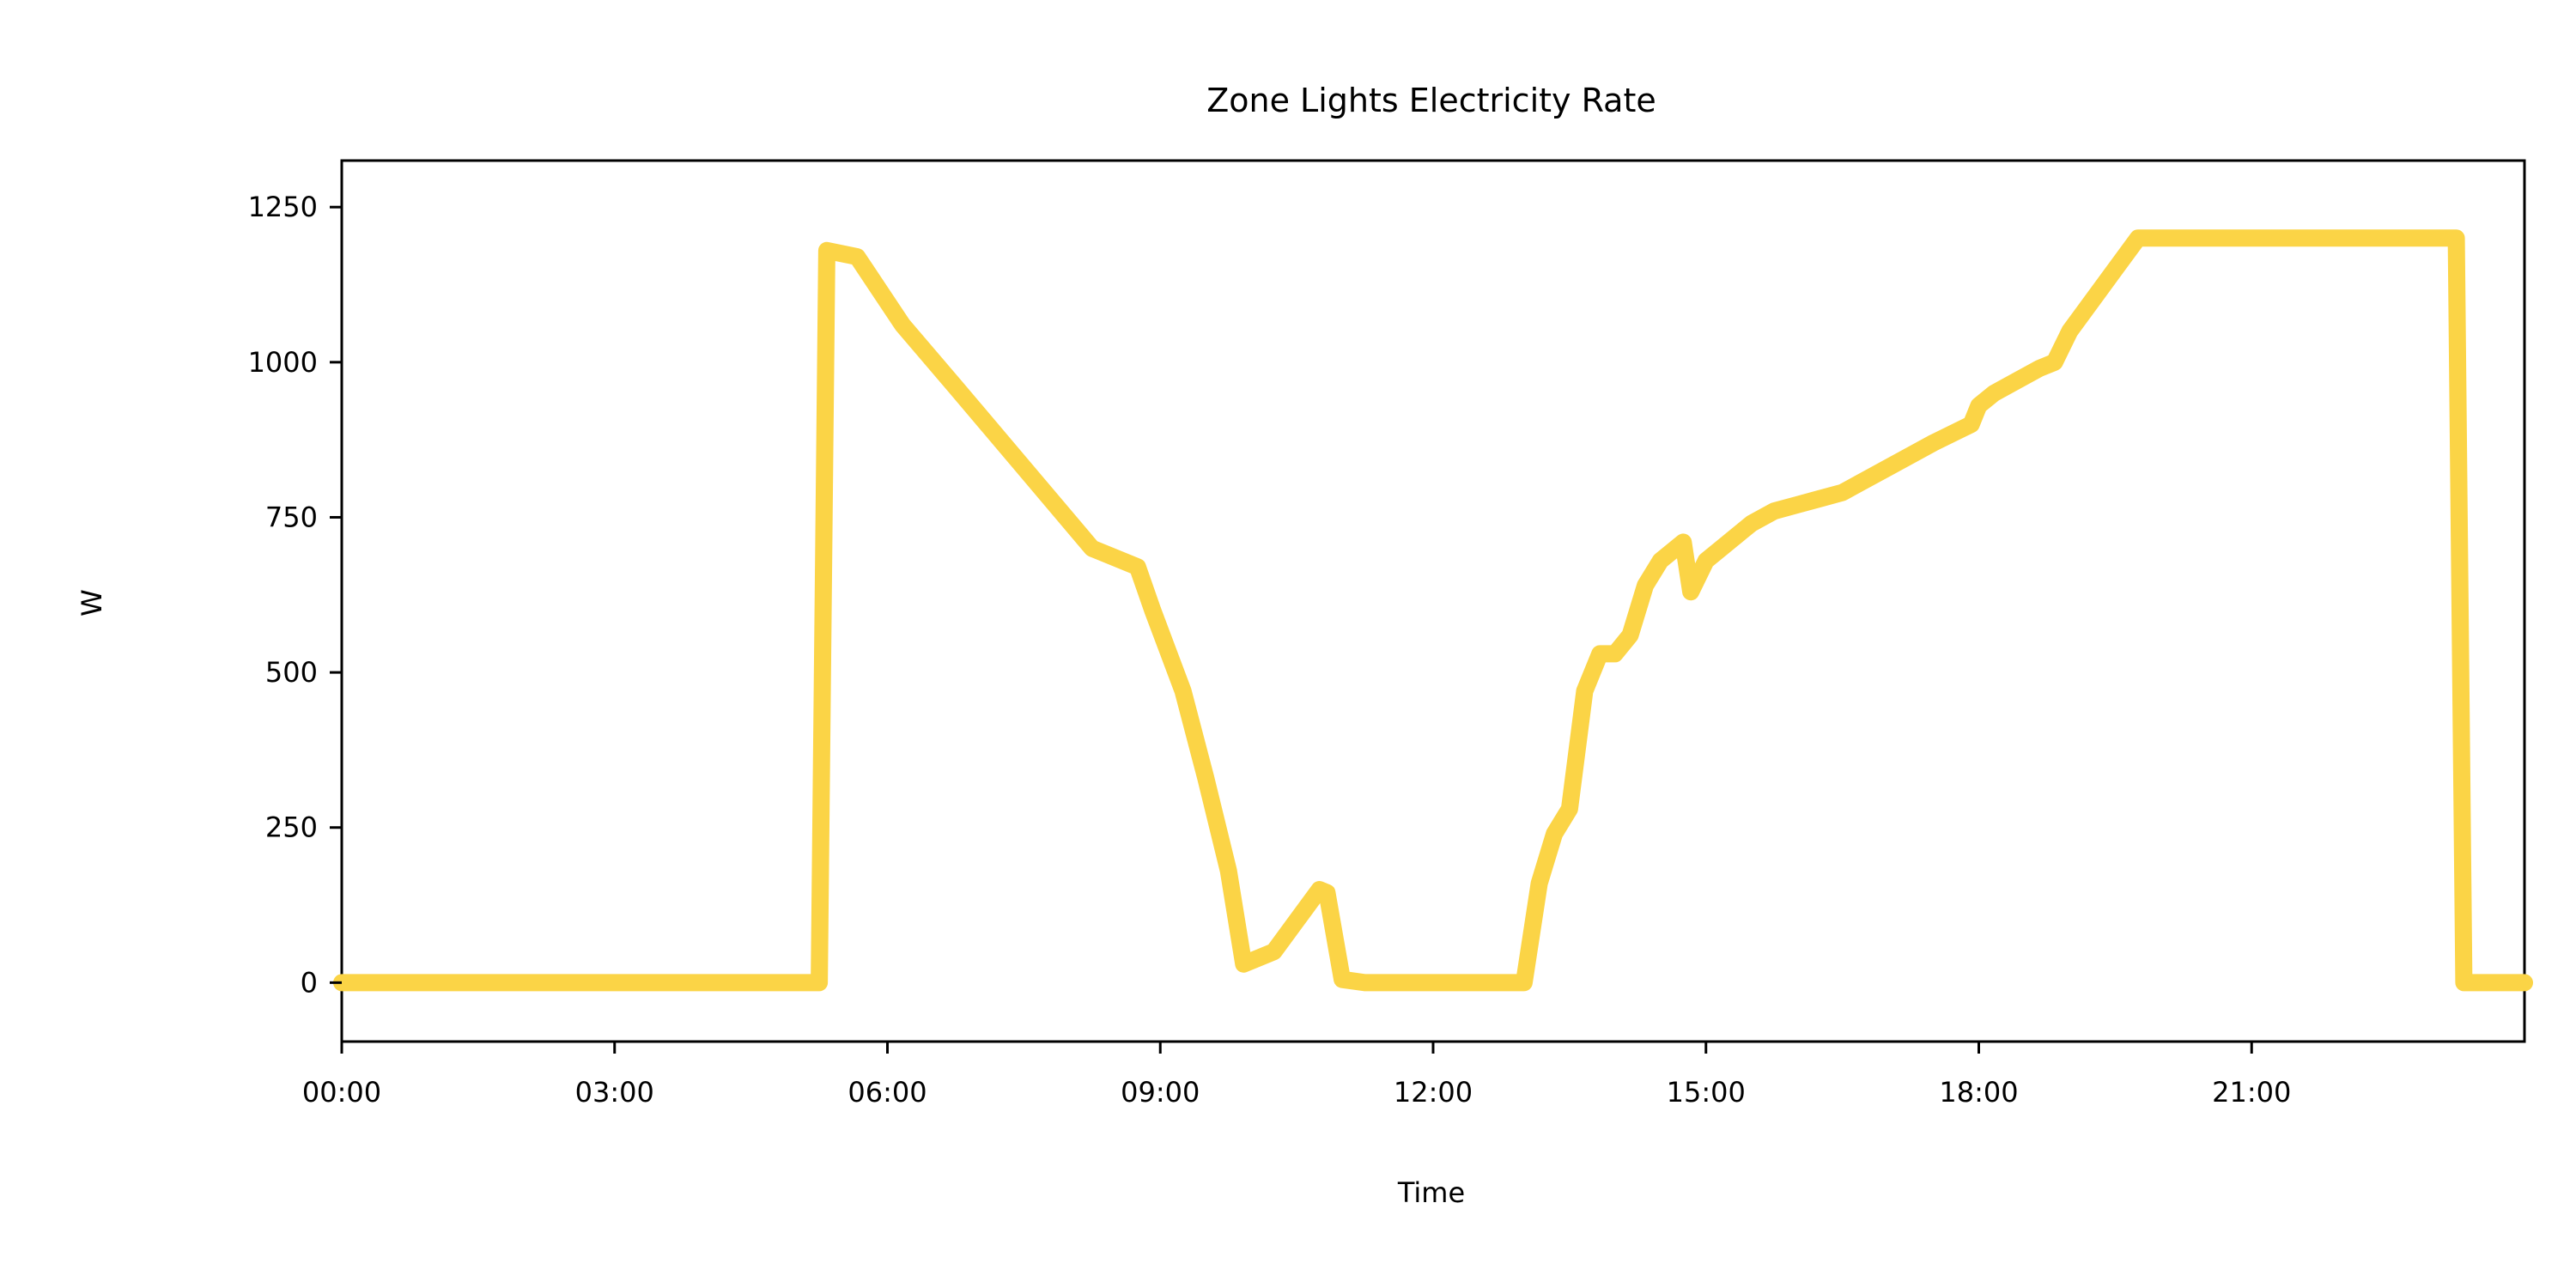 This screenshot has width=2576, height=1288. What do you see at coordinates (291, 828) in the screenshot?
I see `y-tick-label: 250` at bounding box center [291, 828].